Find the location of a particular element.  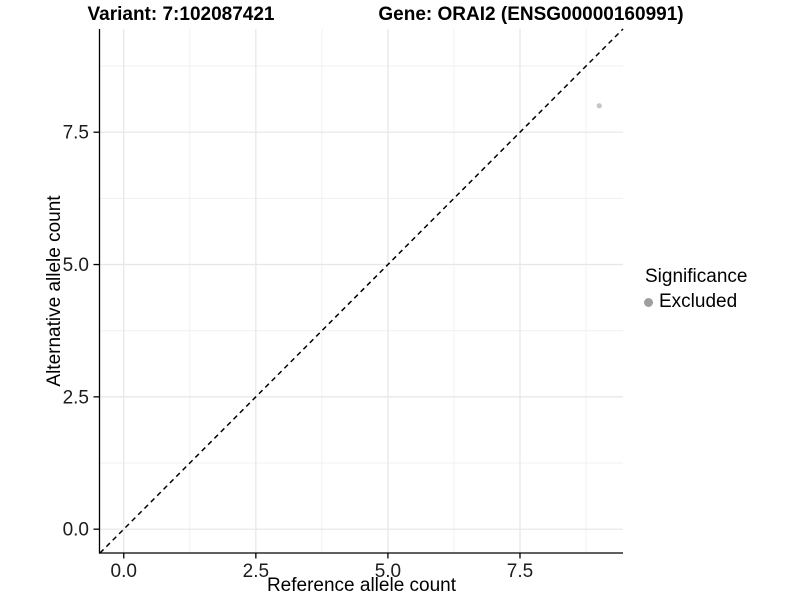

y-axis-title: Alternative allele count is located at coordinates (54, 291).